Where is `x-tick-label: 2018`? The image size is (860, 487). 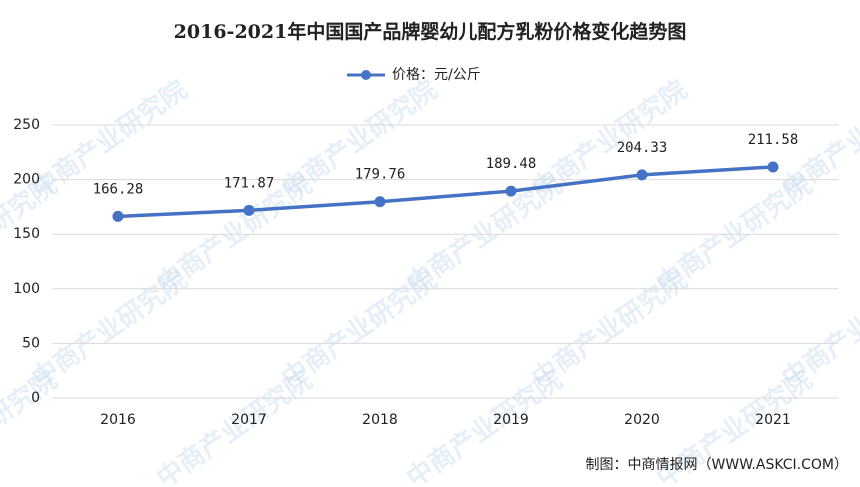 x-tick-label: 2018 is located at coordinates (380, 420).